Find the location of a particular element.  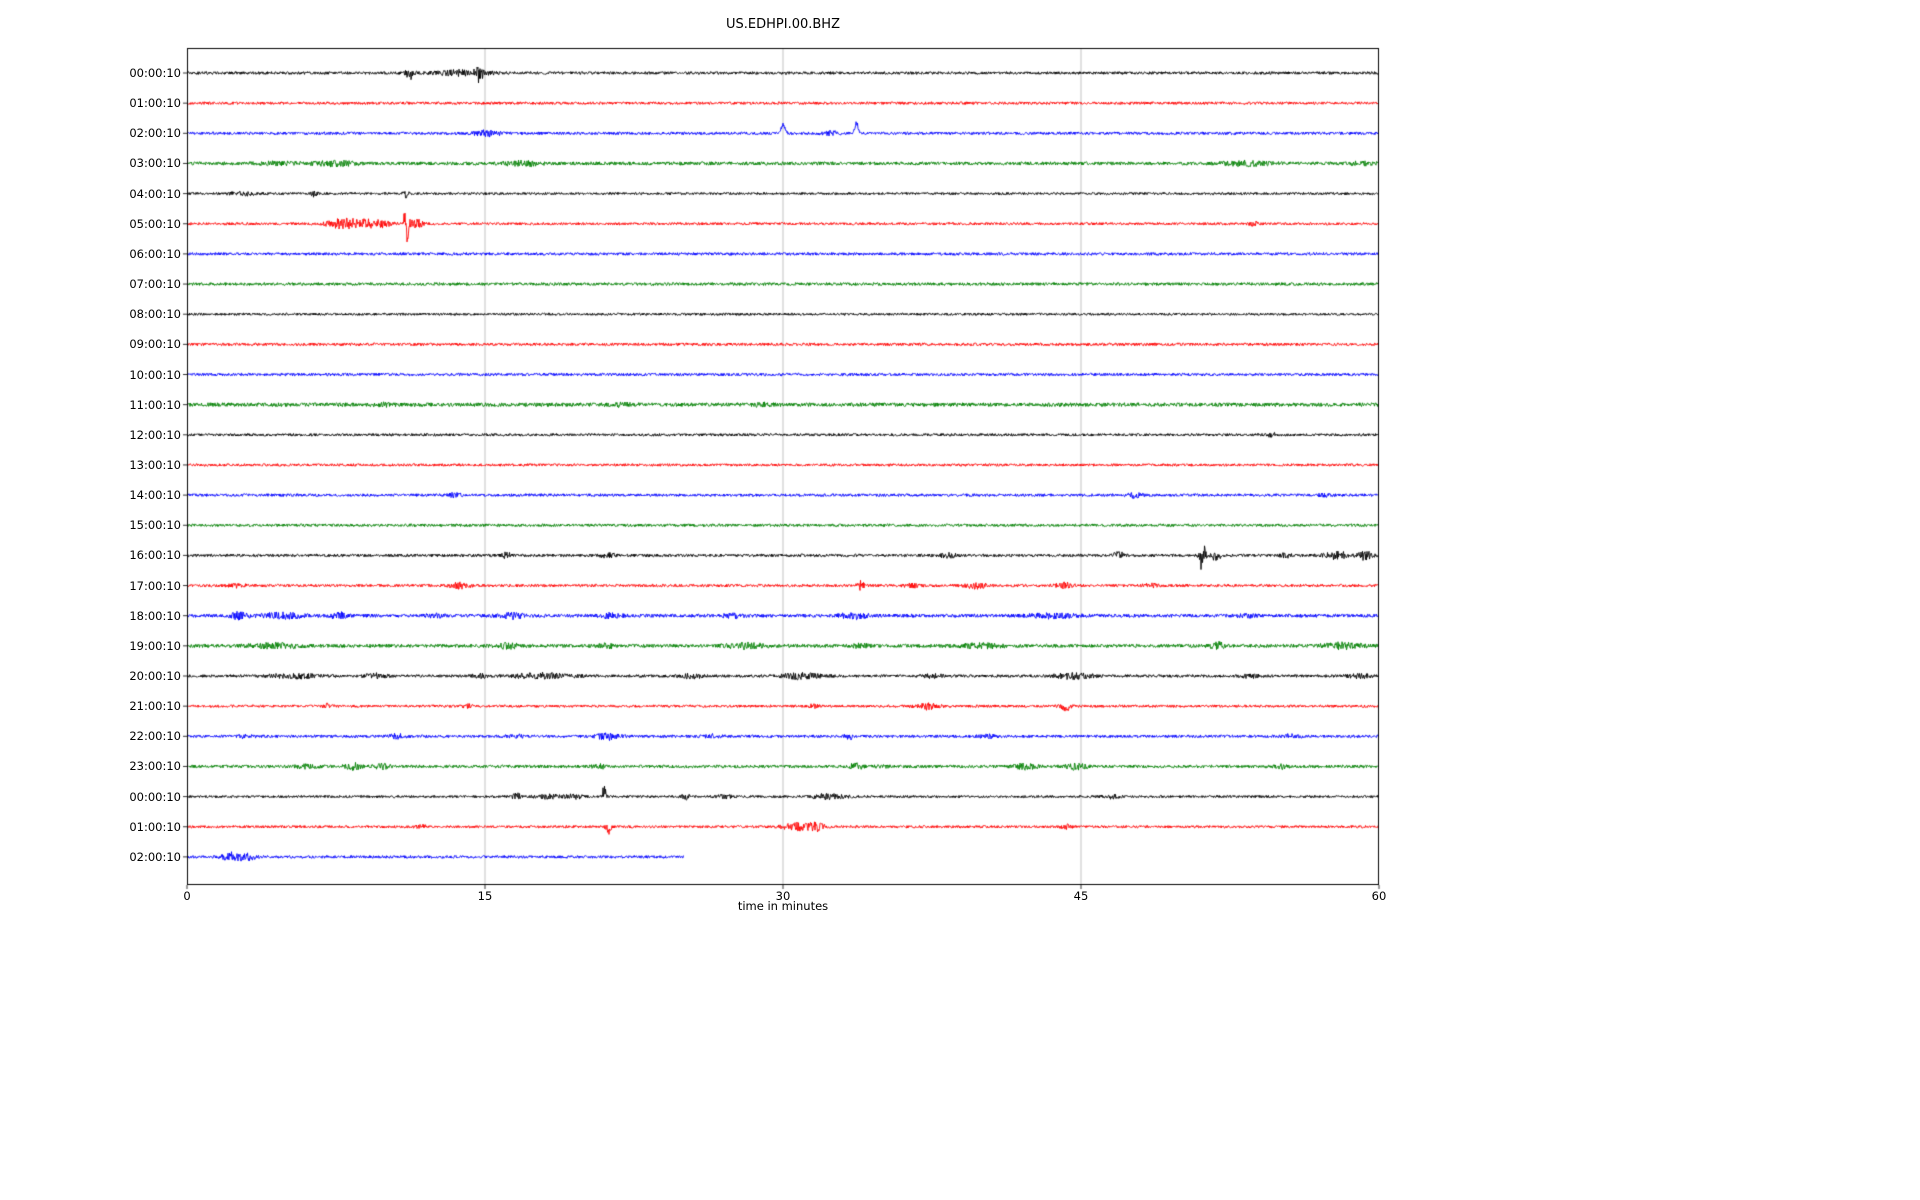

row-label: 06:00:10 is located at coordinates (155, 253).